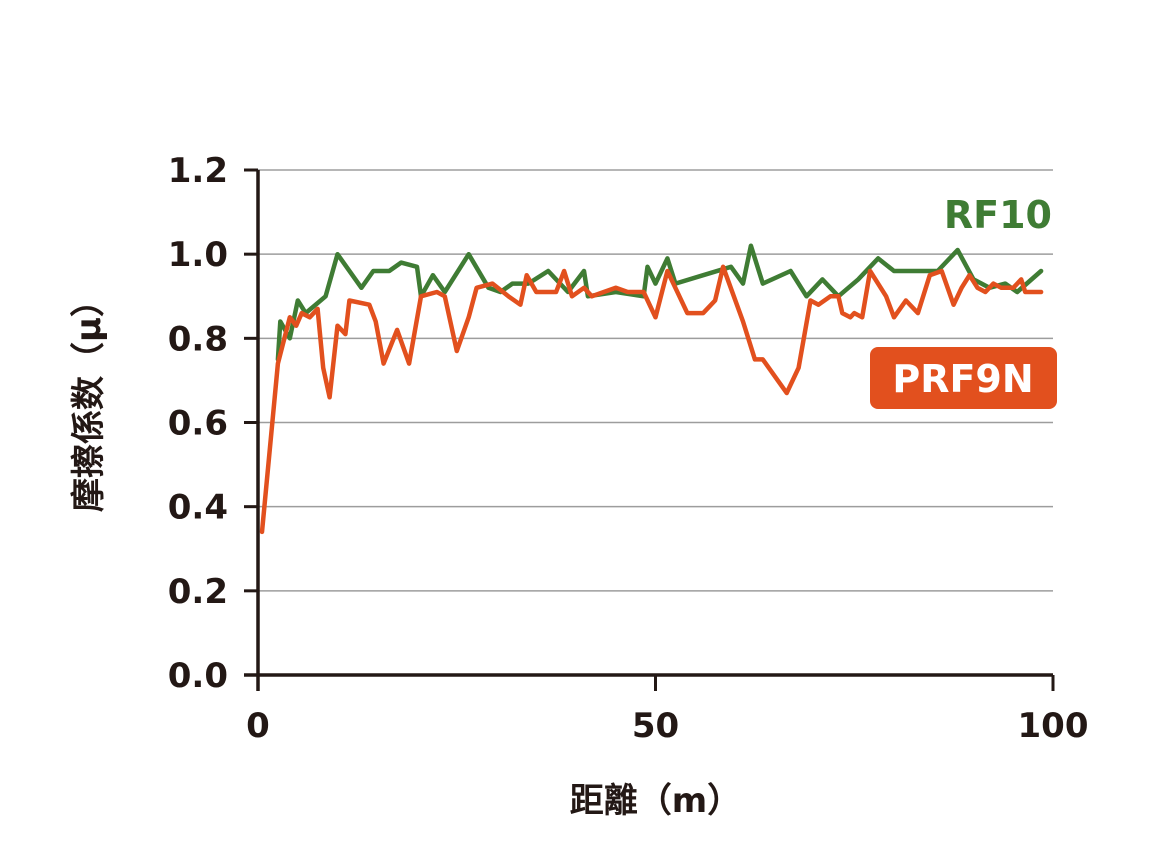  Describe the element at coordinates (1053, 726) in the screenshot. I see `x-tick-label: 100` at that location.